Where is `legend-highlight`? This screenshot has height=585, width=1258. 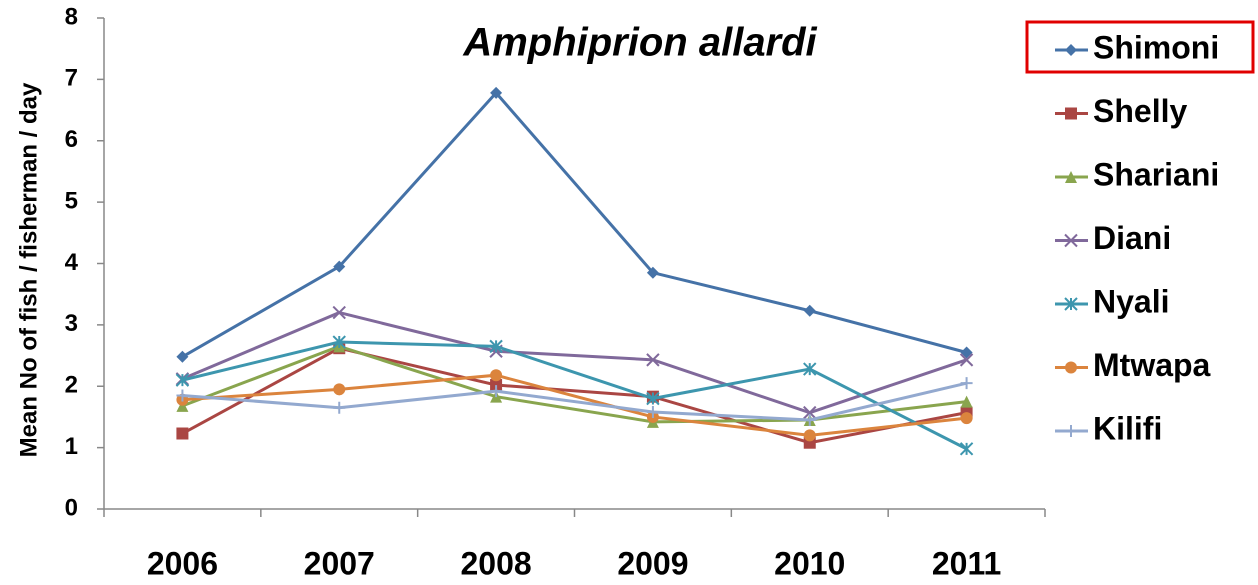 legend-highlight is located at coordinates (1140, 47).